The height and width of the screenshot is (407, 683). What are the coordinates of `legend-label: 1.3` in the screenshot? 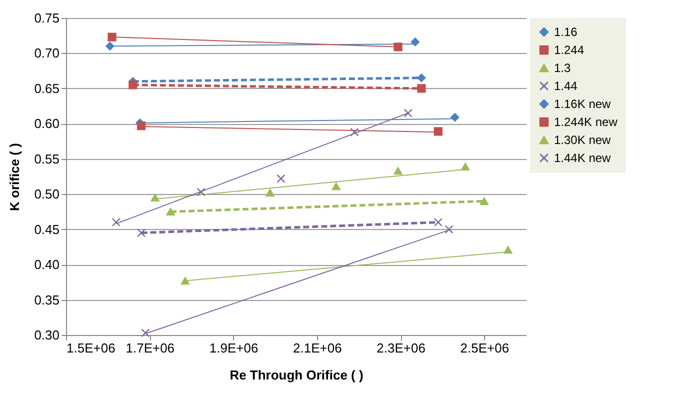 It's located at (563, 68).